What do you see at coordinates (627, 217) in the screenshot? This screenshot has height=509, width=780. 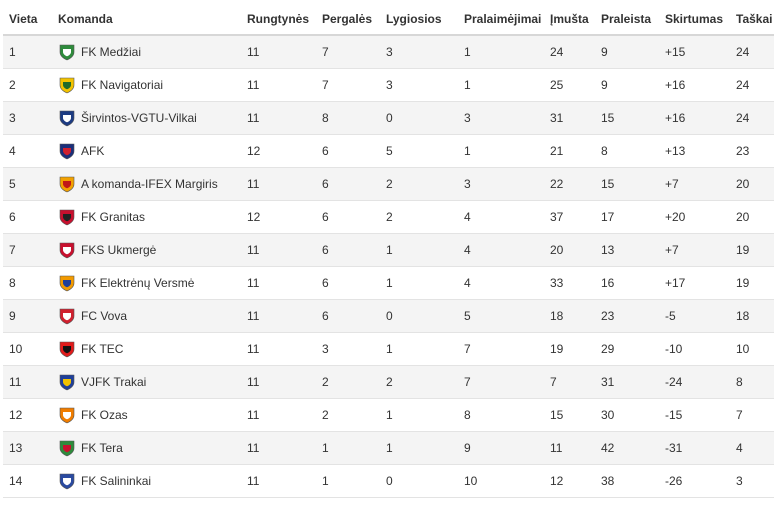 I see `conceded-cell: 17` at bounding box center [627, 217].